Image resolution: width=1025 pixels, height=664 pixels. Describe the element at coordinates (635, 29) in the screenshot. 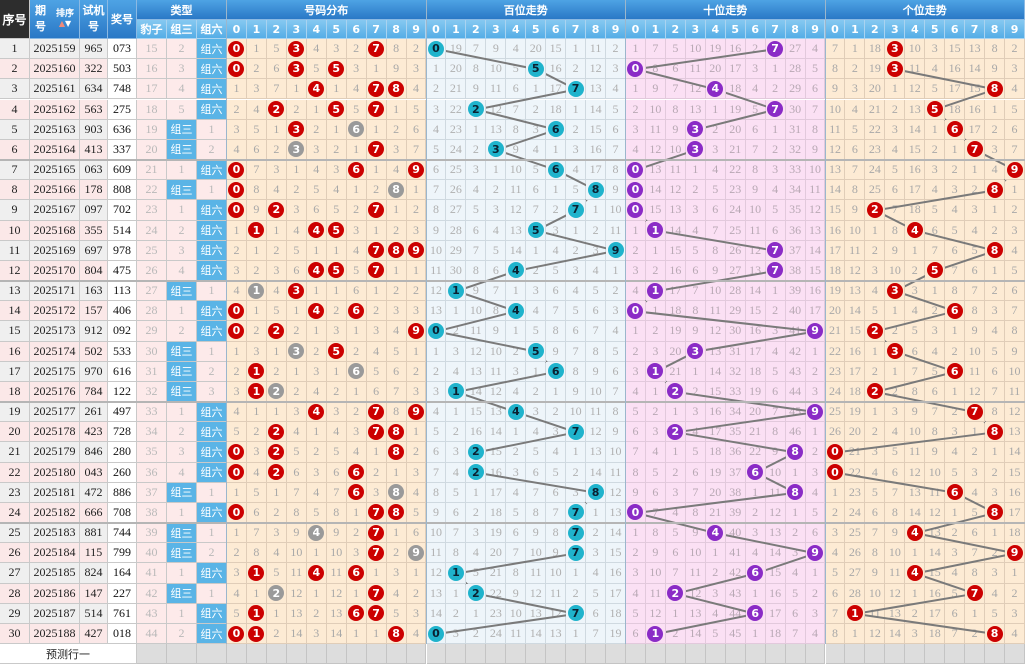

I see `digit-label: 0` at that location.